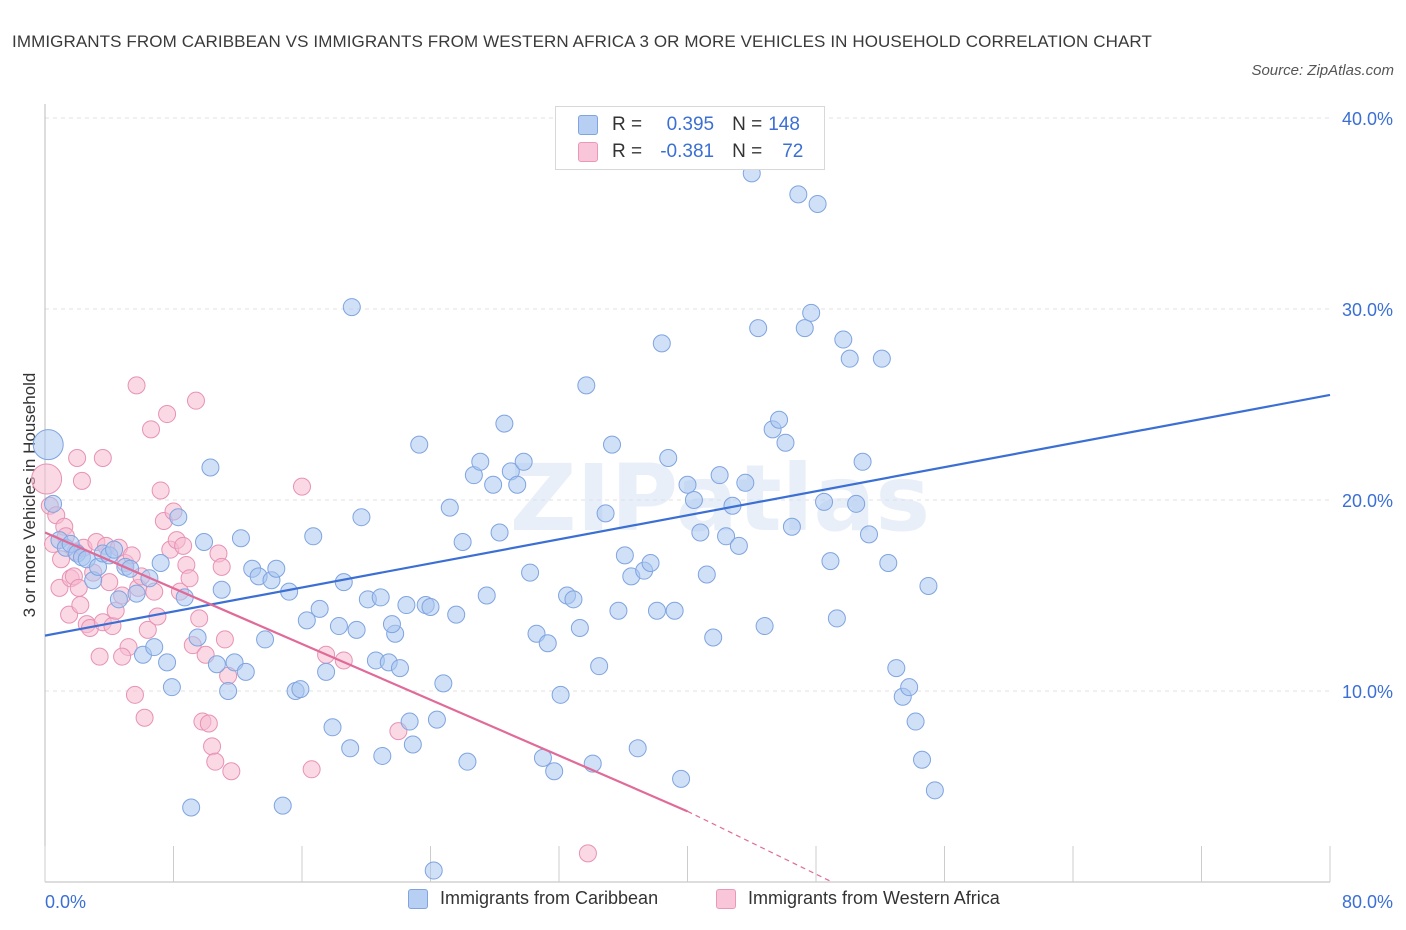 The height and width of the screenshot is (930, 1406). I want to click on y-tick-label: 30.0%, so click(1367, 310).